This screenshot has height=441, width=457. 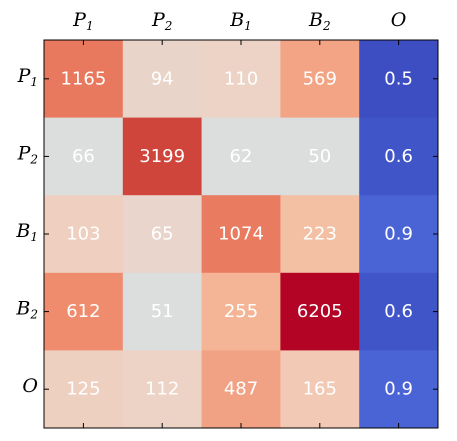 What do you see at coordinates (27, 154) in the screenshot?
I see `y-tick-label: P2` at bounding box center [27, 154].